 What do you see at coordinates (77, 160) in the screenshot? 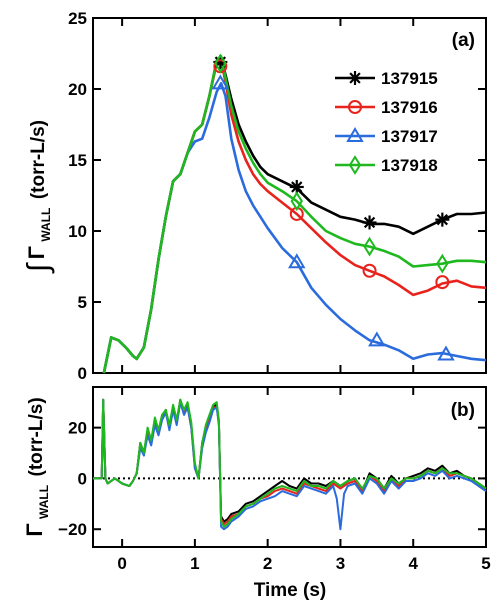
I see `y-tick-label: 15` at bounding box center [77, 160].